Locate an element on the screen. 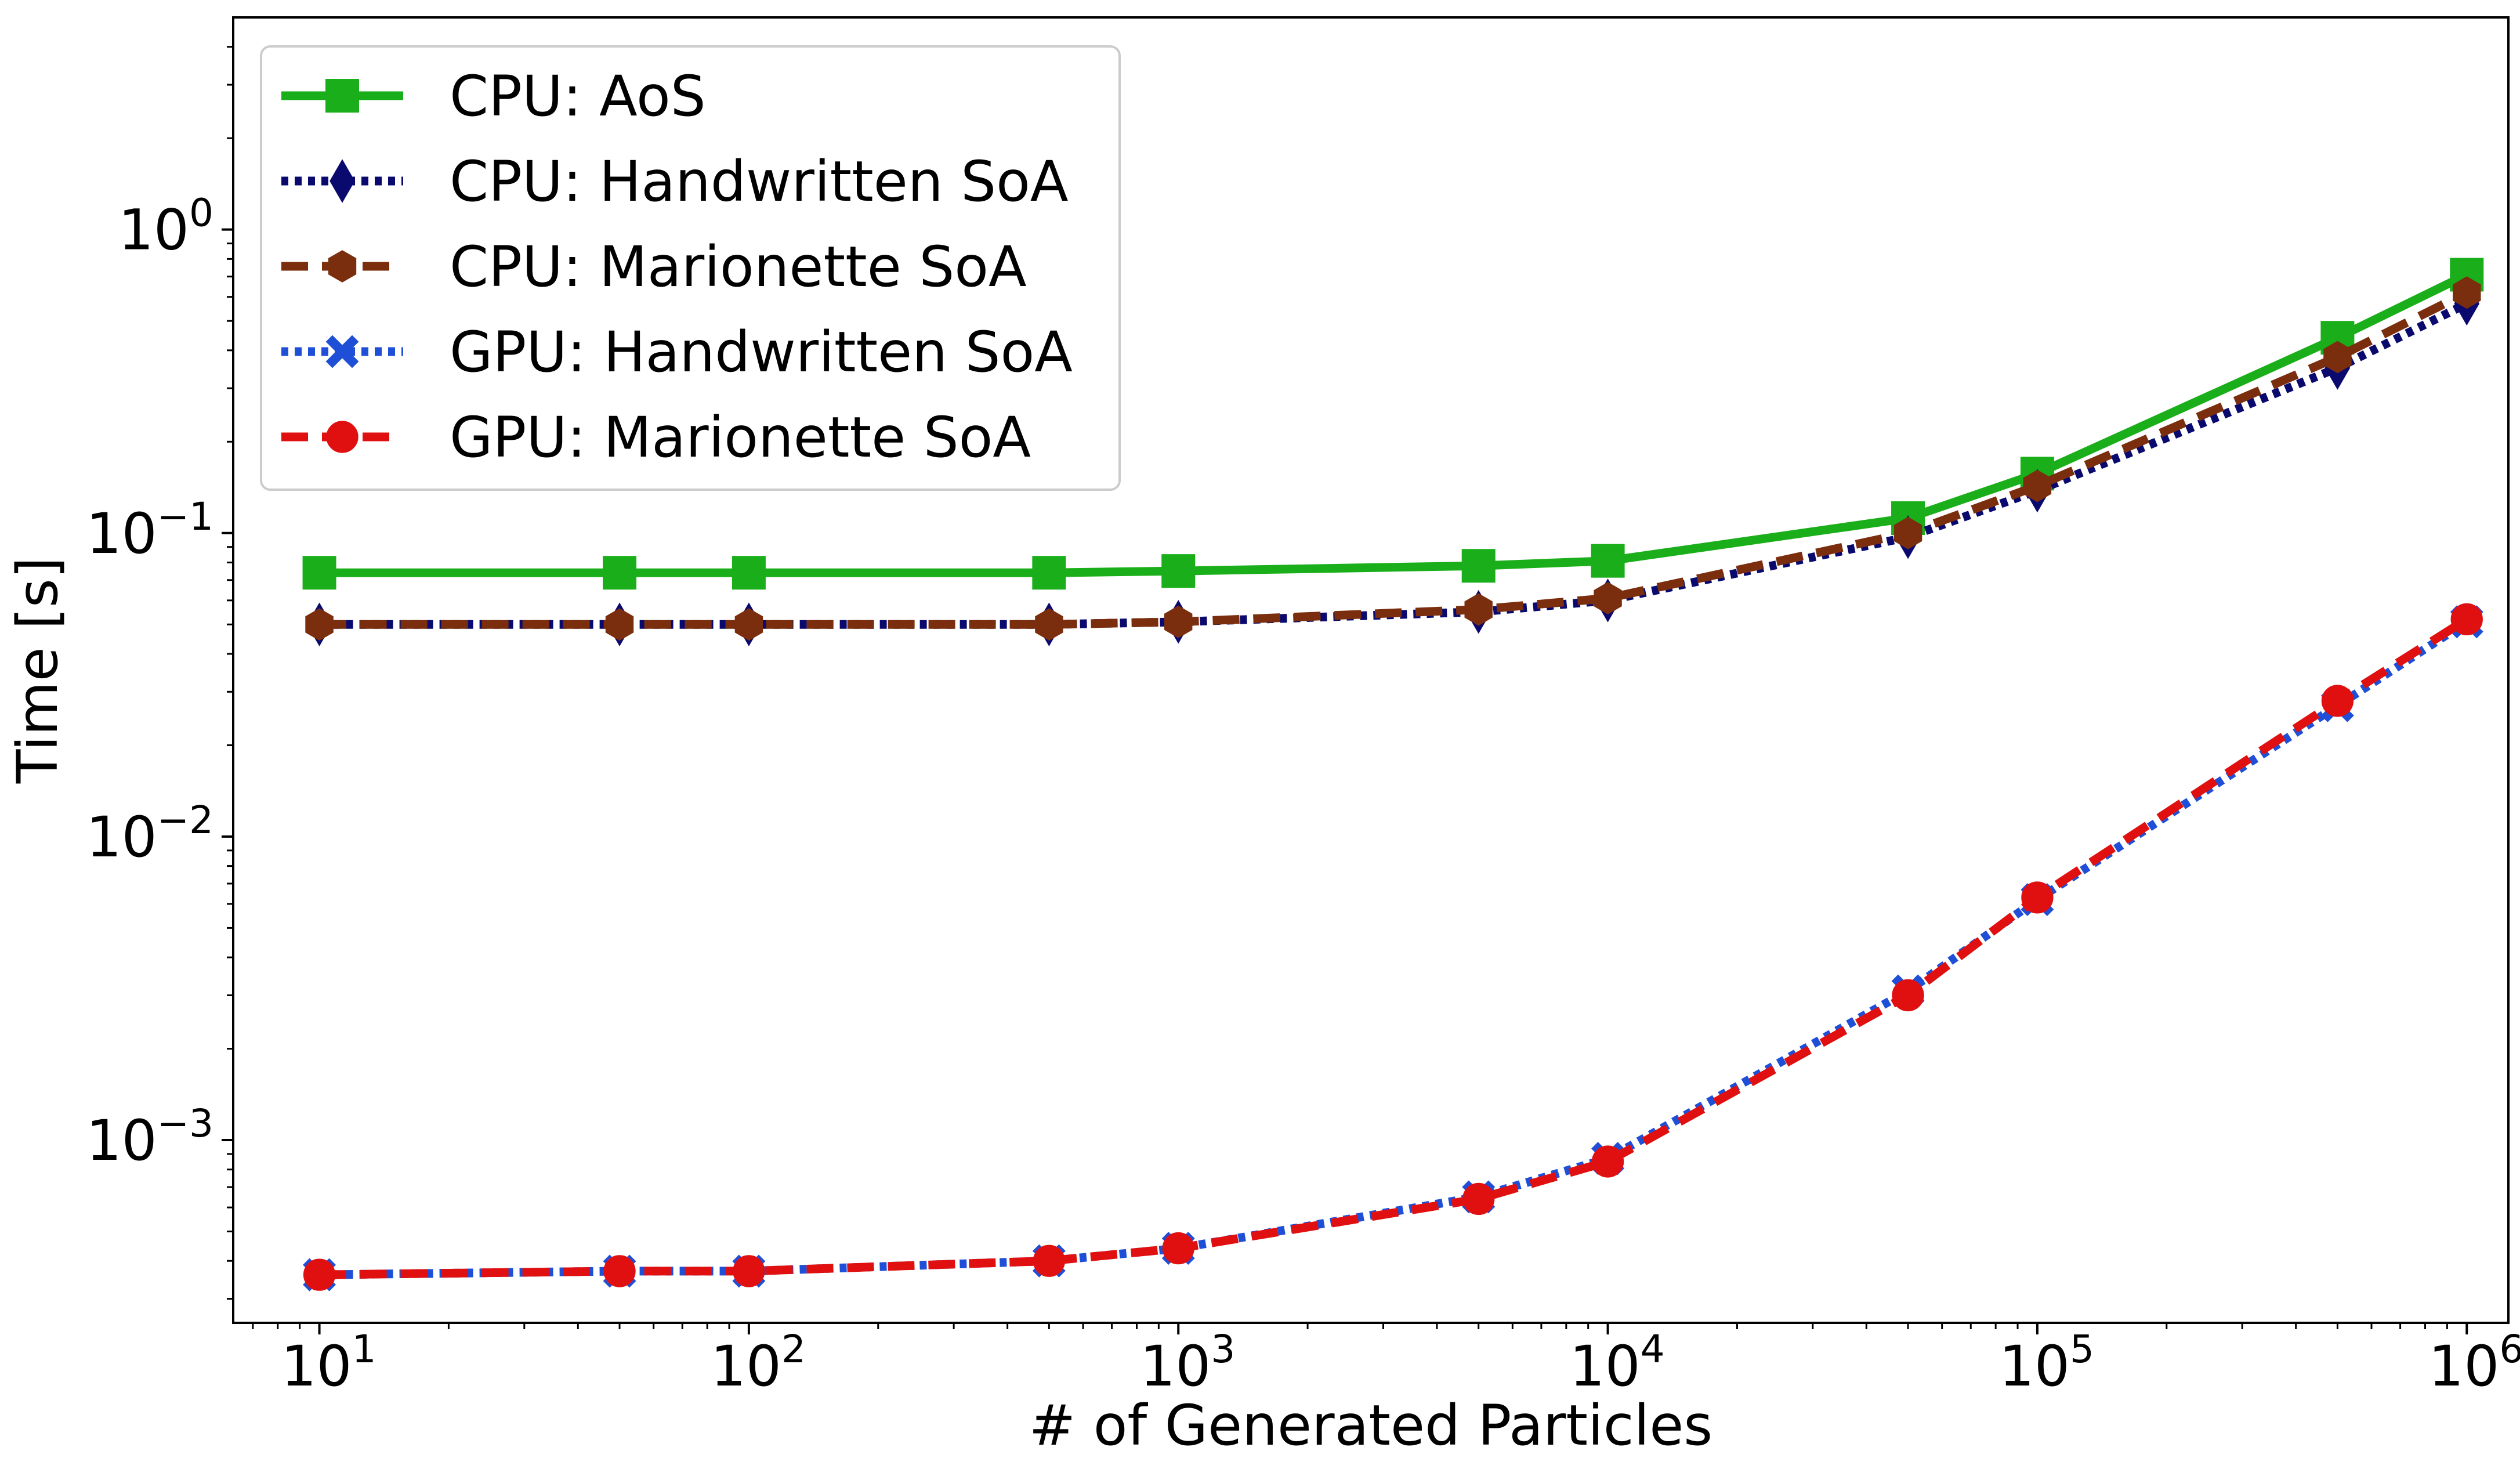  x-axis-label: # of Generated Particles is located at coordinates (1371, 1426).